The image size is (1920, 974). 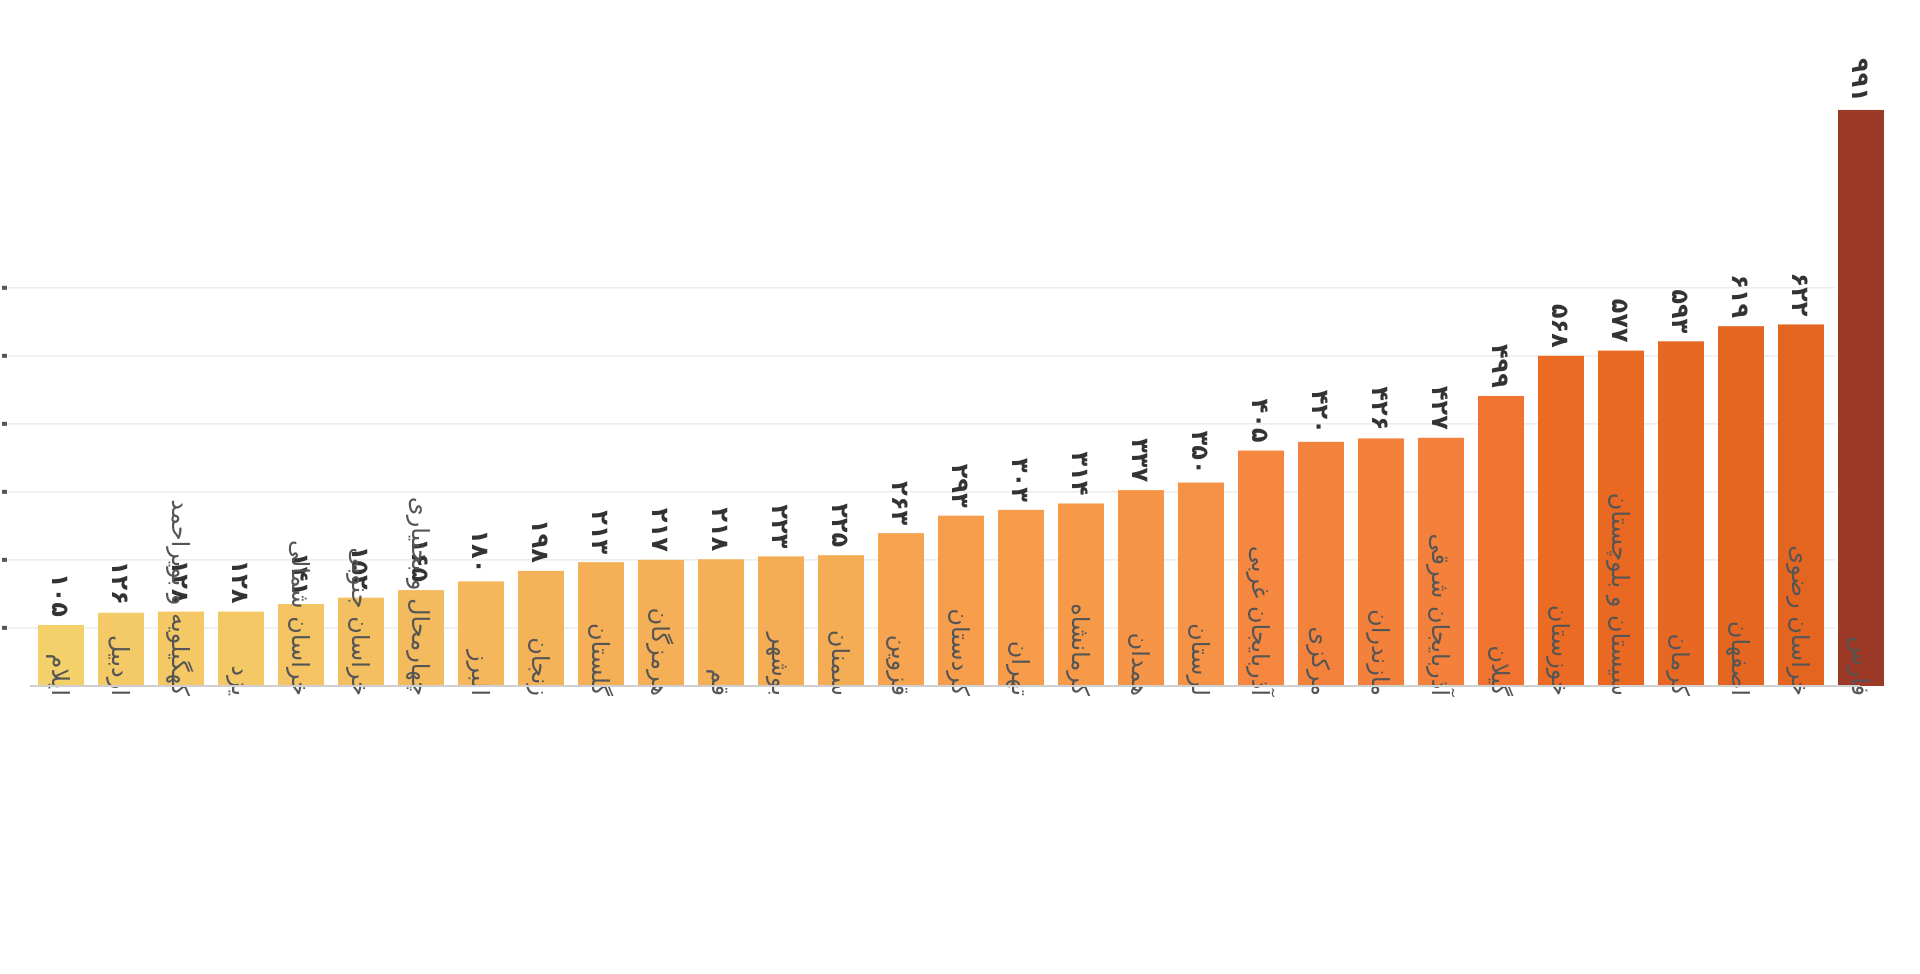 I want to click on category-label: هرمزگان, so click(x=660, y=652).